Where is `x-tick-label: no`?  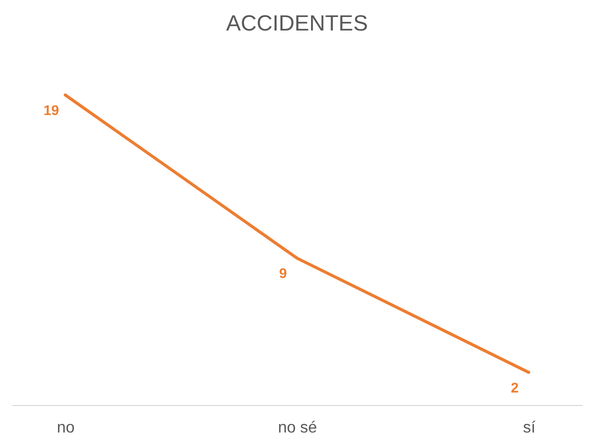 x-tick-label: no is located at coordinates (65, 428).